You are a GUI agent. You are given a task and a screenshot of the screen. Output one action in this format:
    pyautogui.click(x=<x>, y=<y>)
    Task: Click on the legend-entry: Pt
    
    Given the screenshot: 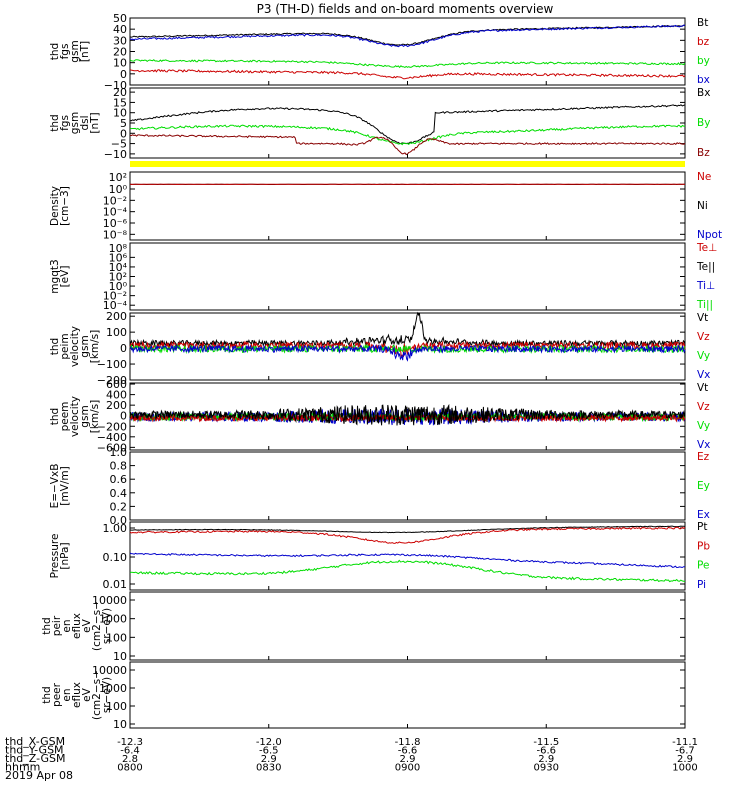 What is the action you would take?
    pyautogui.click(x=702, y=527)
    